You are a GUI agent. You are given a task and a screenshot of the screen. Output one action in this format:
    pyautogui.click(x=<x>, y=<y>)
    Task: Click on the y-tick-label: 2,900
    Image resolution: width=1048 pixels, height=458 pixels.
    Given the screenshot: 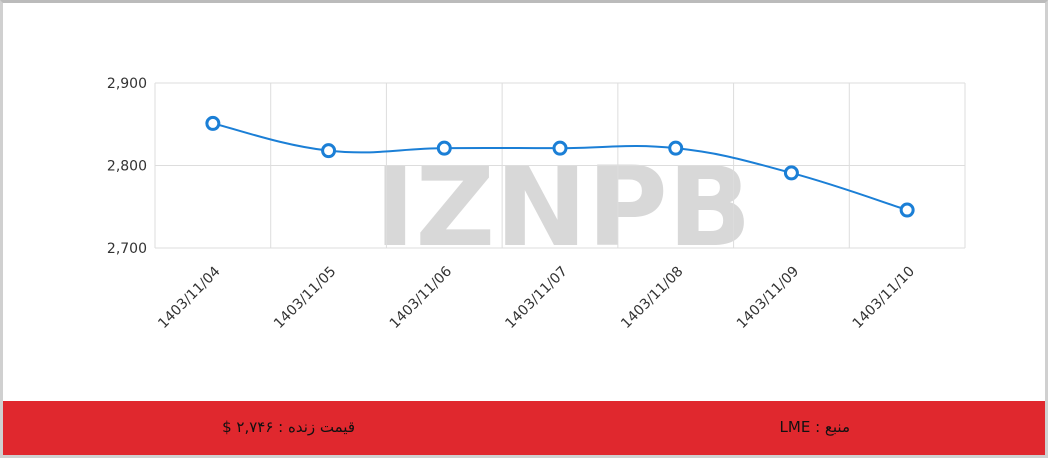 What is the action you would take?
    pyautogui.click(x=127, y=84)
    